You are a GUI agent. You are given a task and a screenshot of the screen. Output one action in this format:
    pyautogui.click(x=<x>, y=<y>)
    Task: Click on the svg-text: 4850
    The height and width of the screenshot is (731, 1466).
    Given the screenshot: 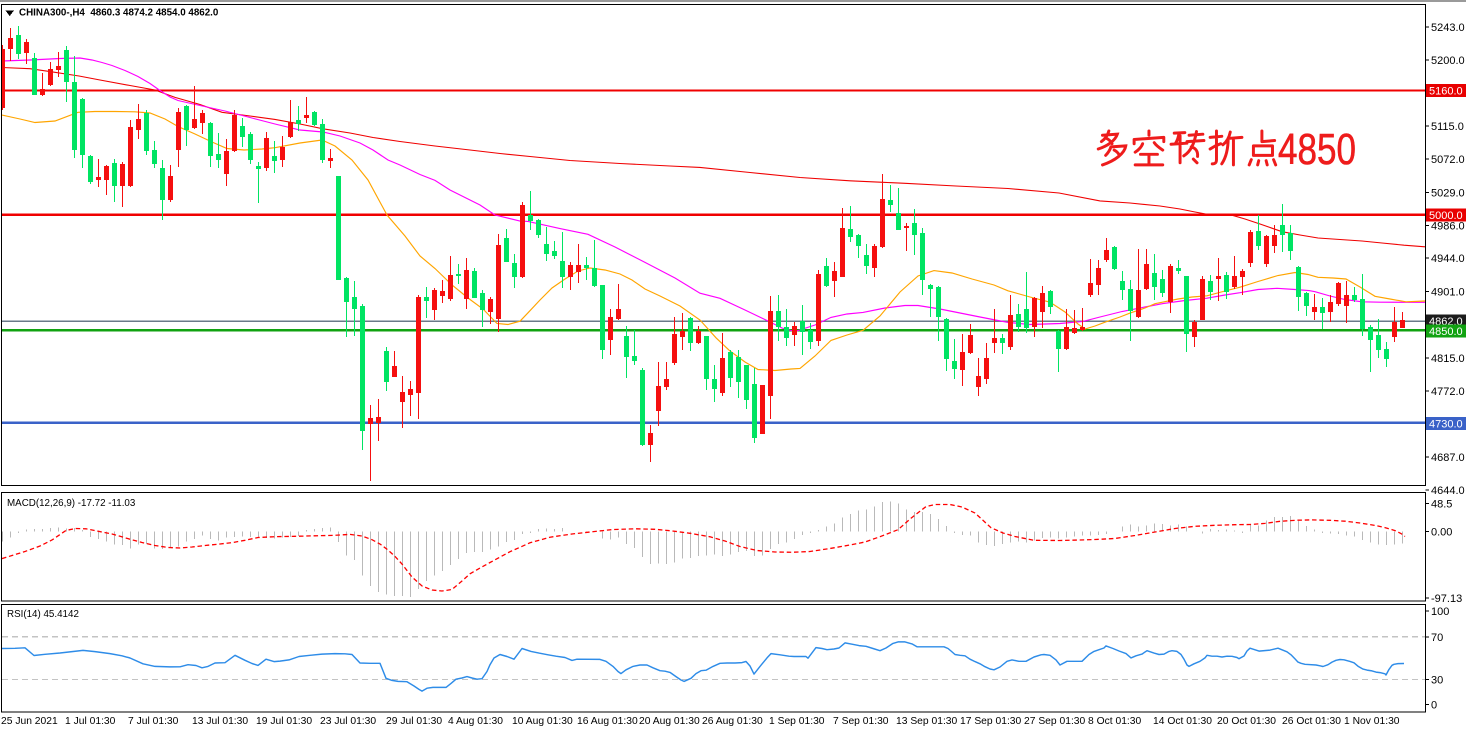 What is the action you would take?
    pyautogui.click(x=1317, y=149)
    